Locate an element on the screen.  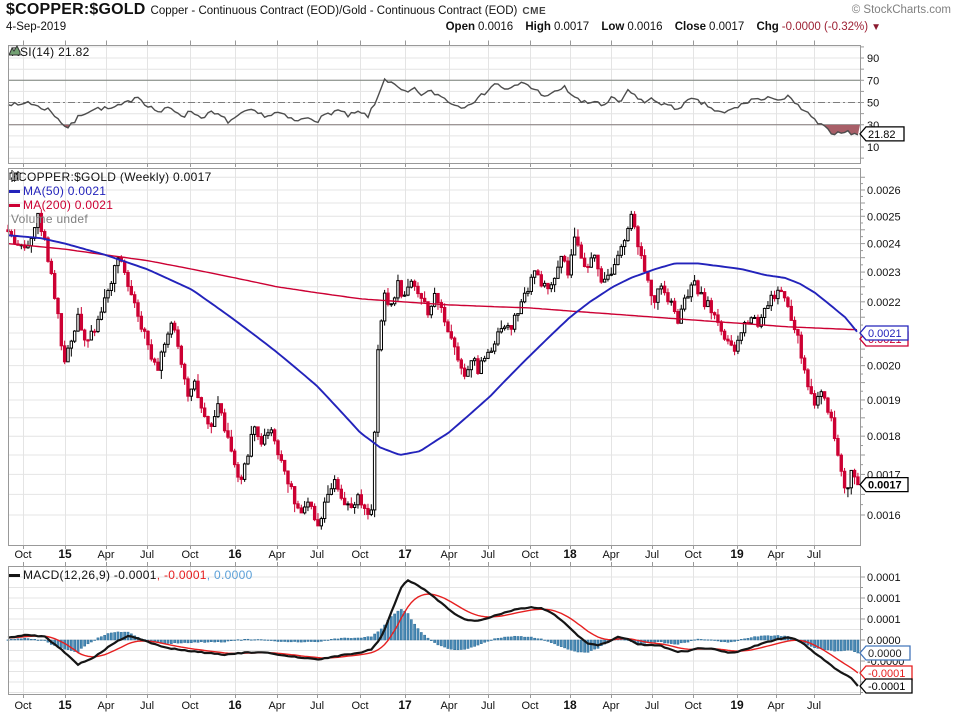
svg-text: 0.0026 is located at coordinates (884, 191).